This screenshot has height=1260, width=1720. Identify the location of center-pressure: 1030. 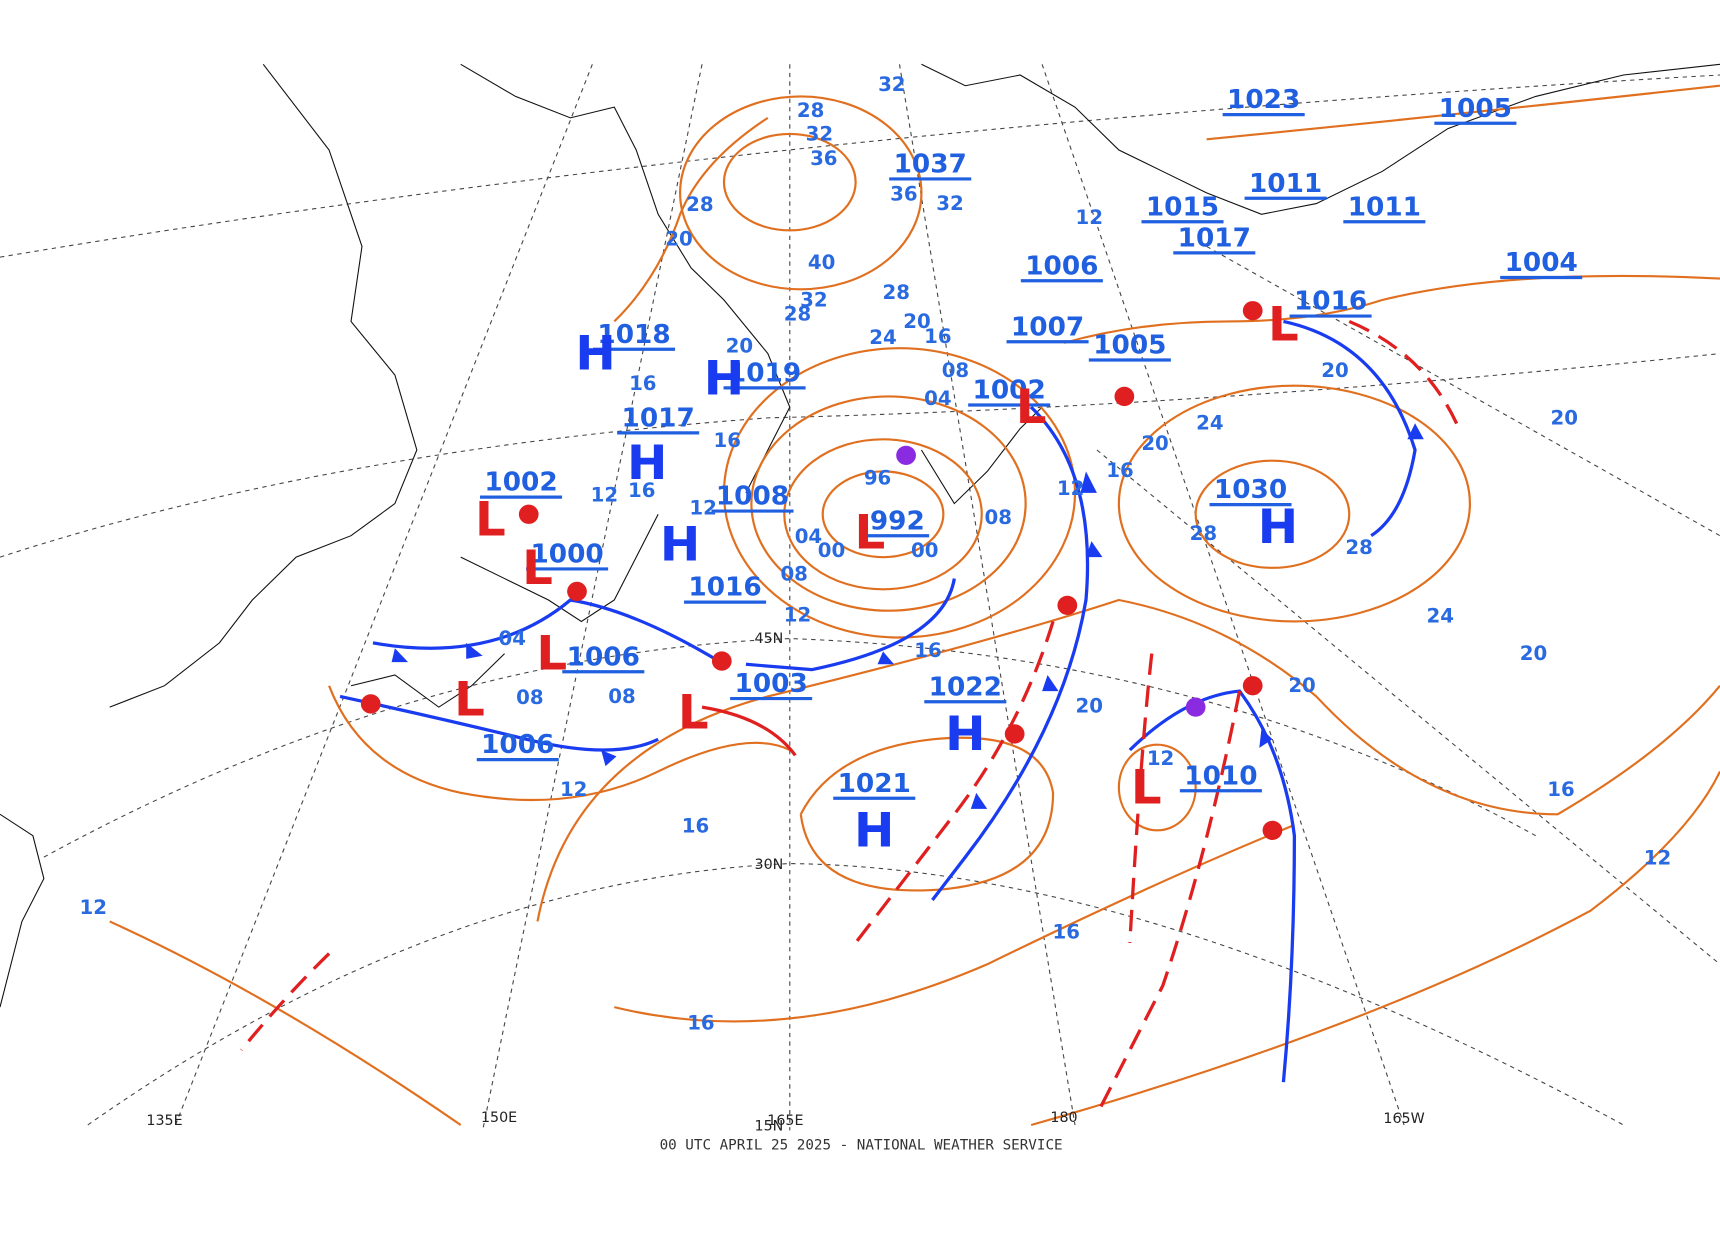
(1250, 490).